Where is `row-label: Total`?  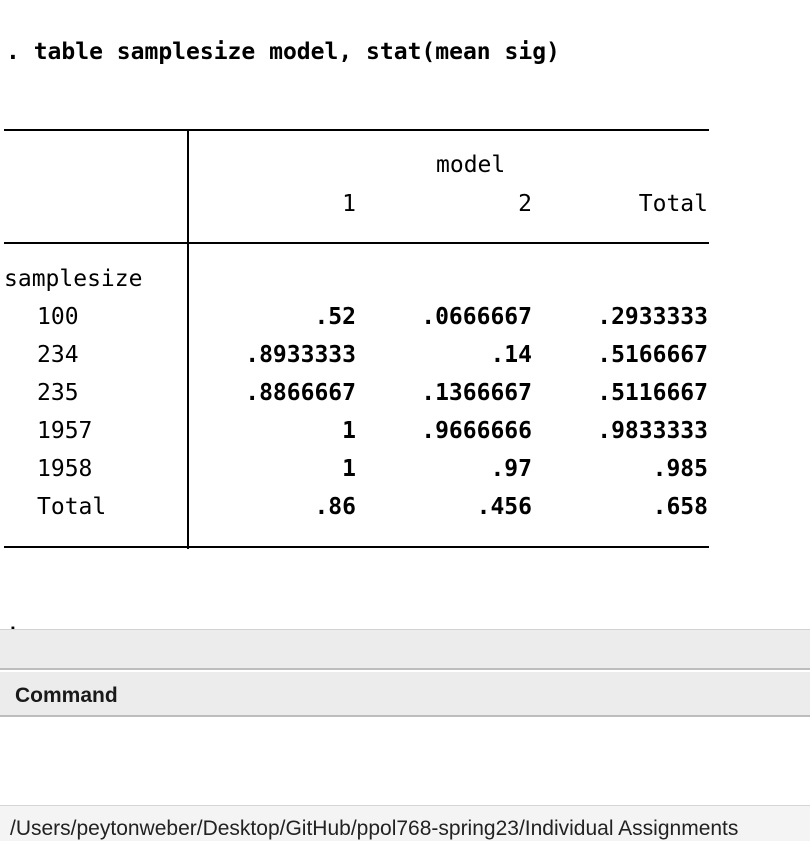 row-label: Total is located at coordinates (72, 507).